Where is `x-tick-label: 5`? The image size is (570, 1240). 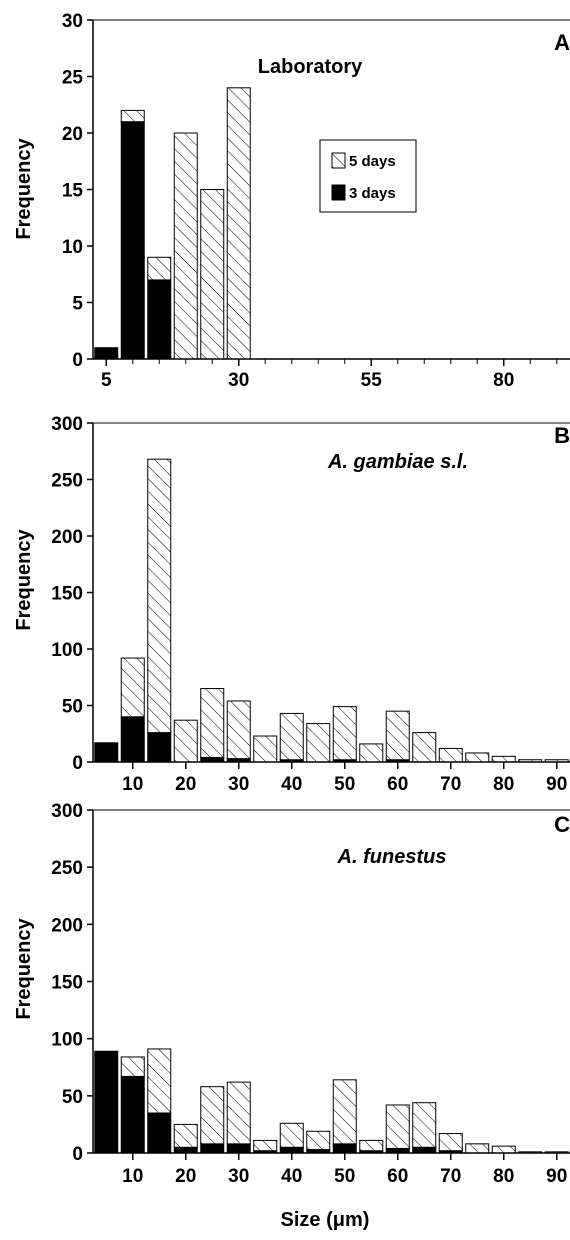 x-tick-label: 5 is located at coordinates (106, 380).